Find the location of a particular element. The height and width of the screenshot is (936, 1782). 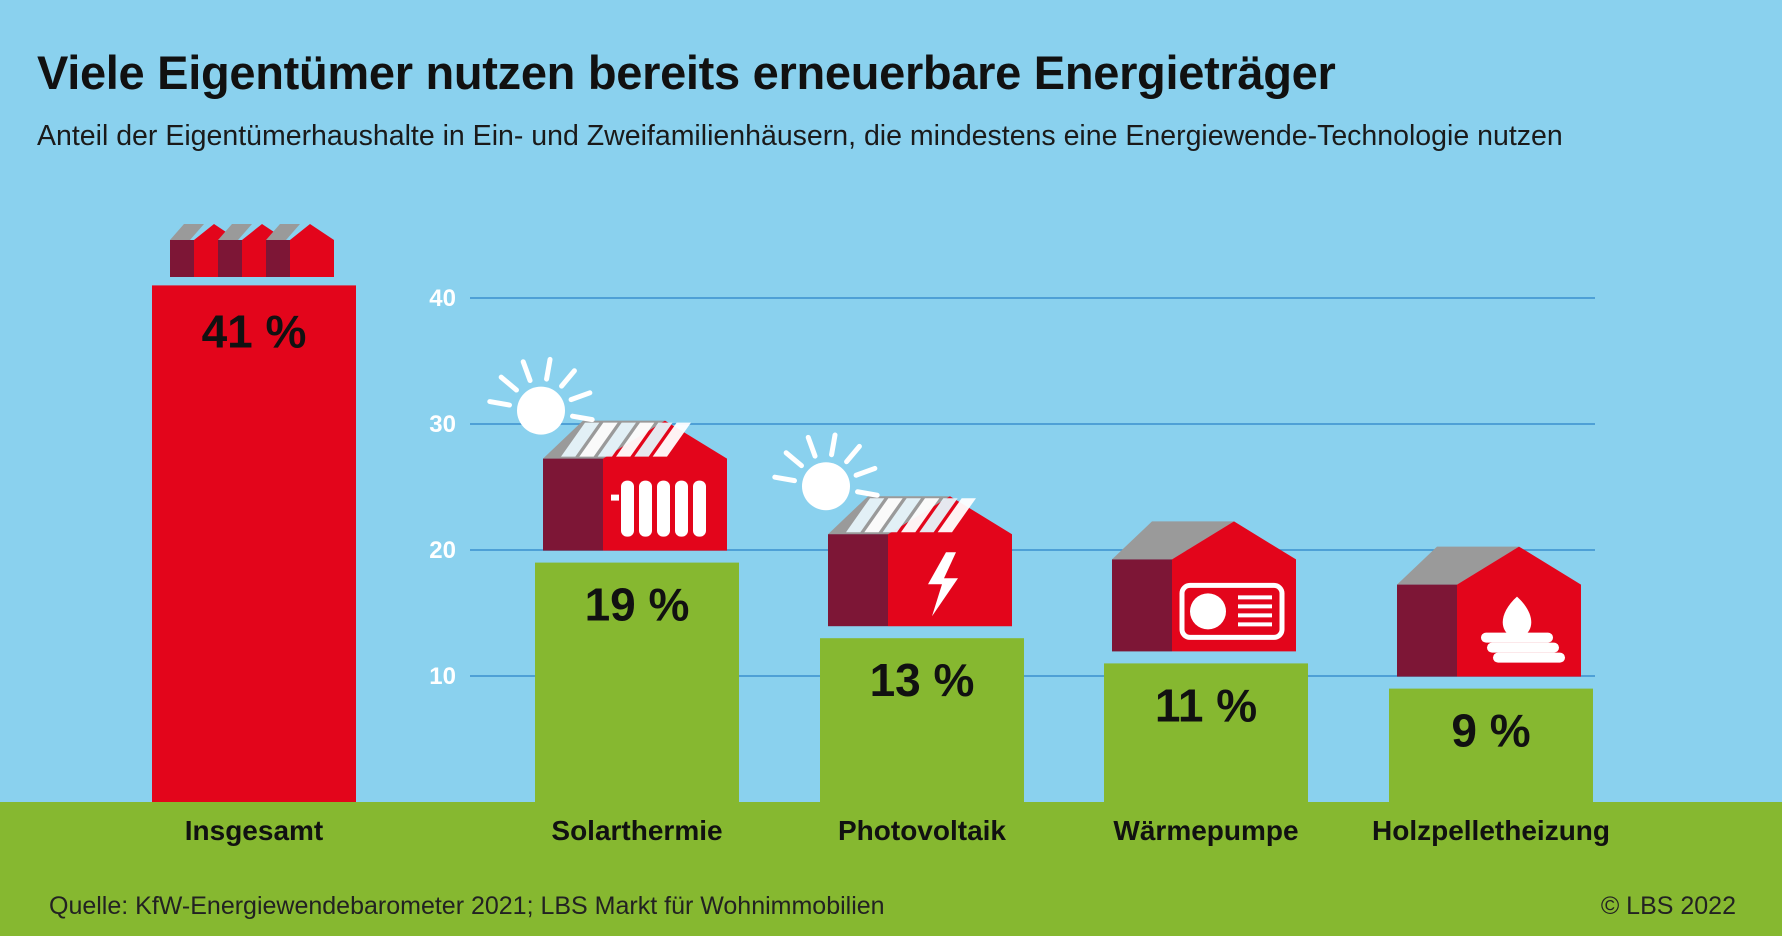

bar-holzpelletheizung is located at coordinates (1491, 745).